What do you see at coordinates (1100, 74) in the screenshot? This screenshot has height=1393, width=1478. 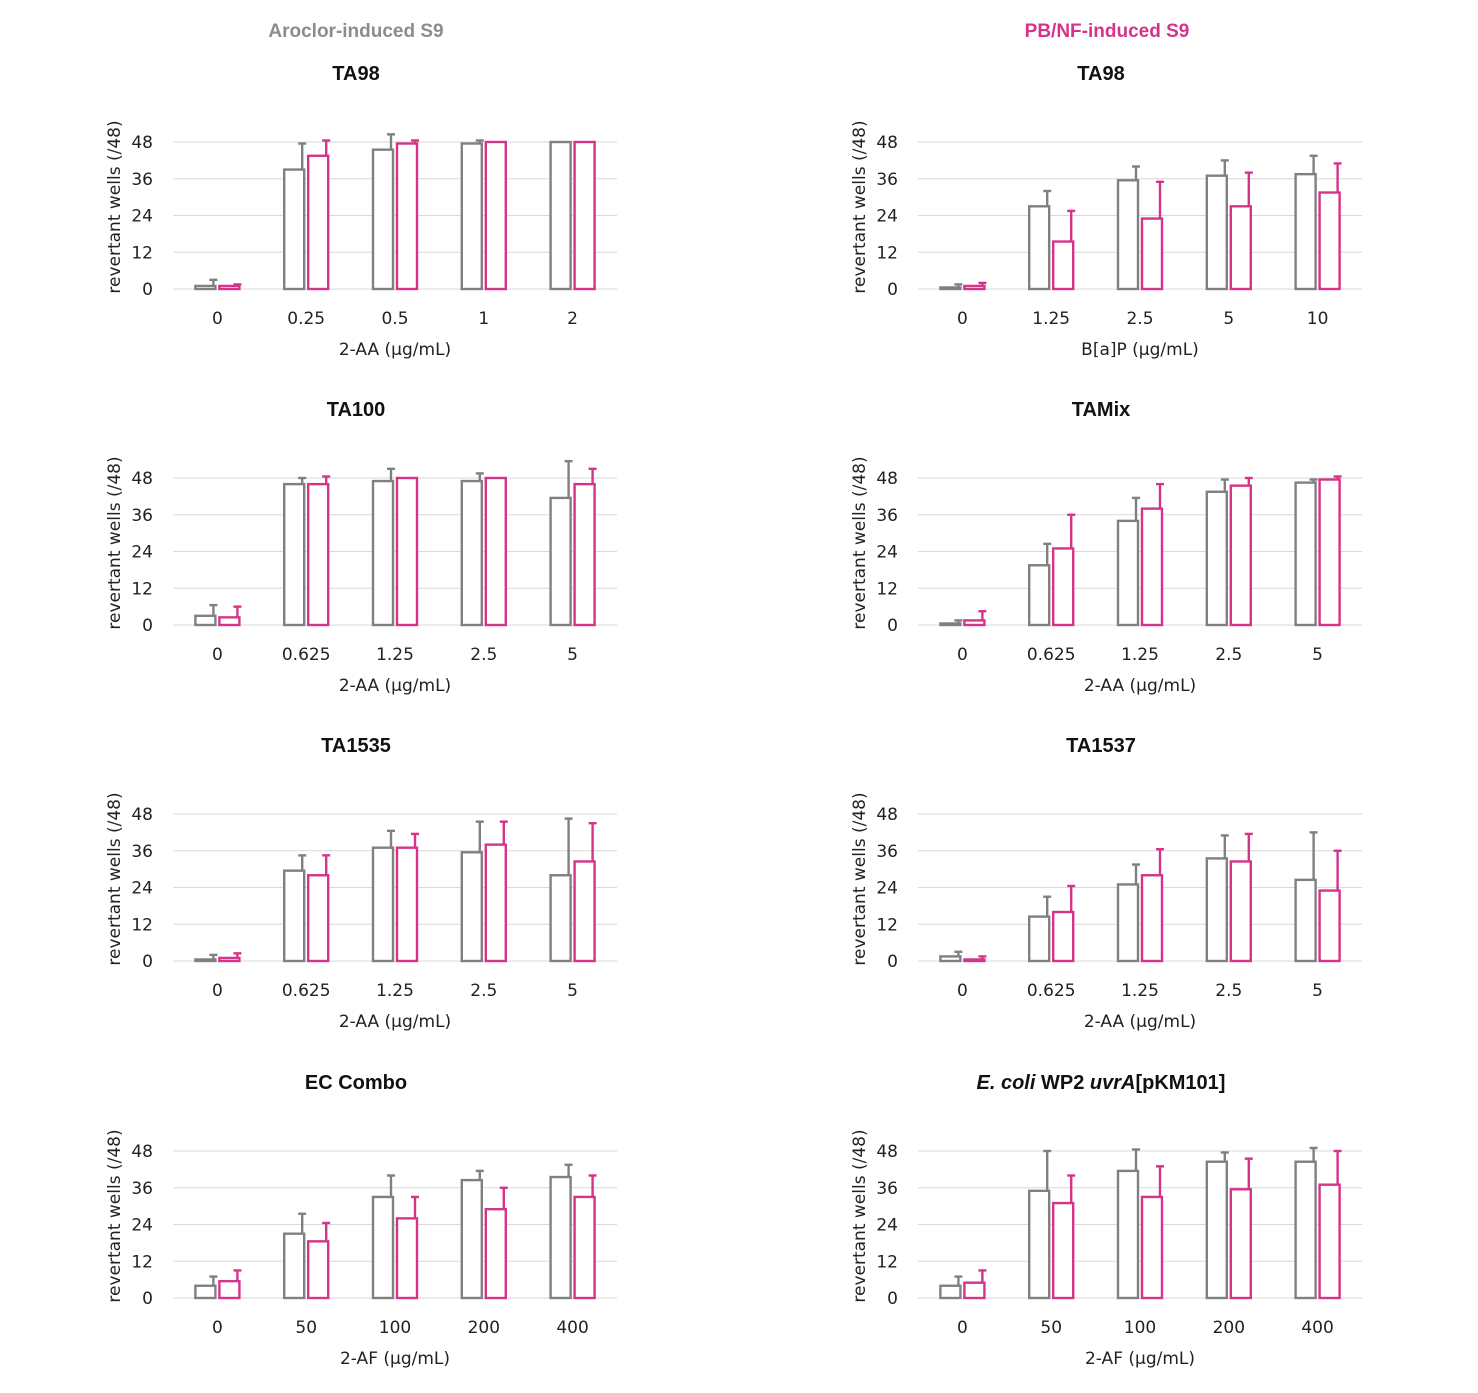 I see `panel-title: TA98` at bounding box center [1100, 74].